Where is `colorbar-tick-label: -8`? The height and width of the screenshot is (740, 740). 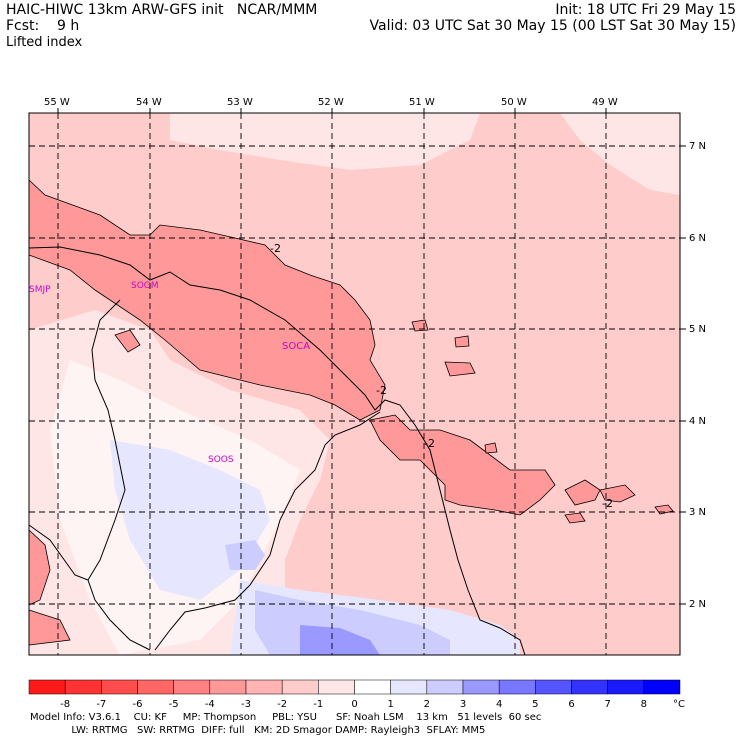 colorbar-tick-label: -8 is located at coordinates (65, 704).